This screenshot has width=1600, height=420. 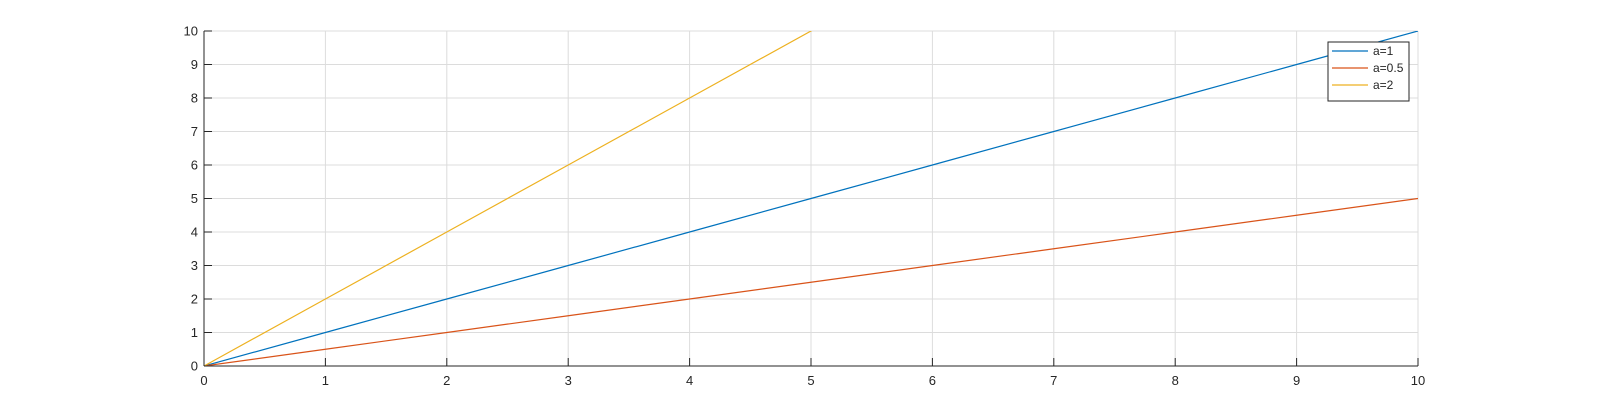 I want to click on y-tick-label: 5, so click(x=194, y=198).